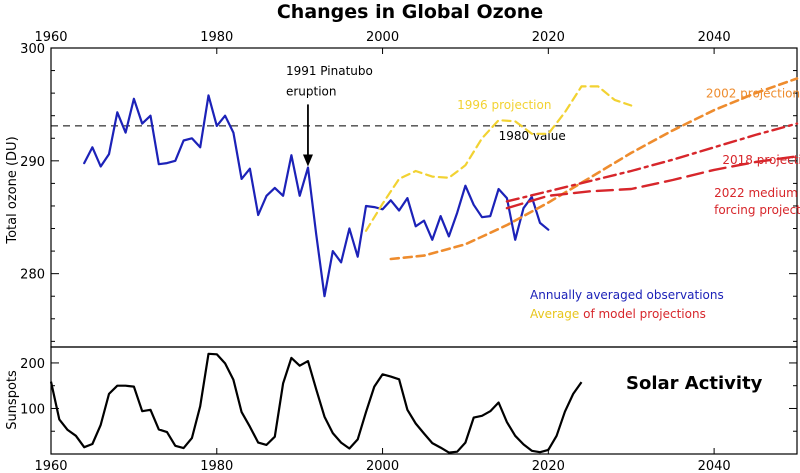 The width and height of the screenshot is (800, 473). Describe the element at coordinates (32, 364) in the screenshot. I see `solar-y-tick-label-200: 200` at that location.